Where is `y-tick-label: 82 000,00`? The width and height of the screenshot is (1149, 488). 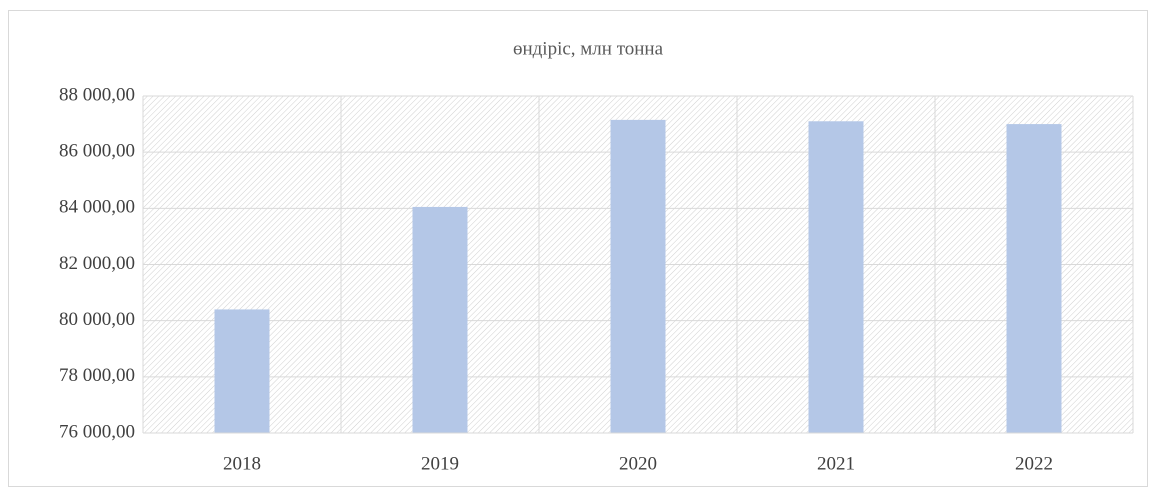 y-tick-label: 82 000,00 is located at coordinates (97, 263).